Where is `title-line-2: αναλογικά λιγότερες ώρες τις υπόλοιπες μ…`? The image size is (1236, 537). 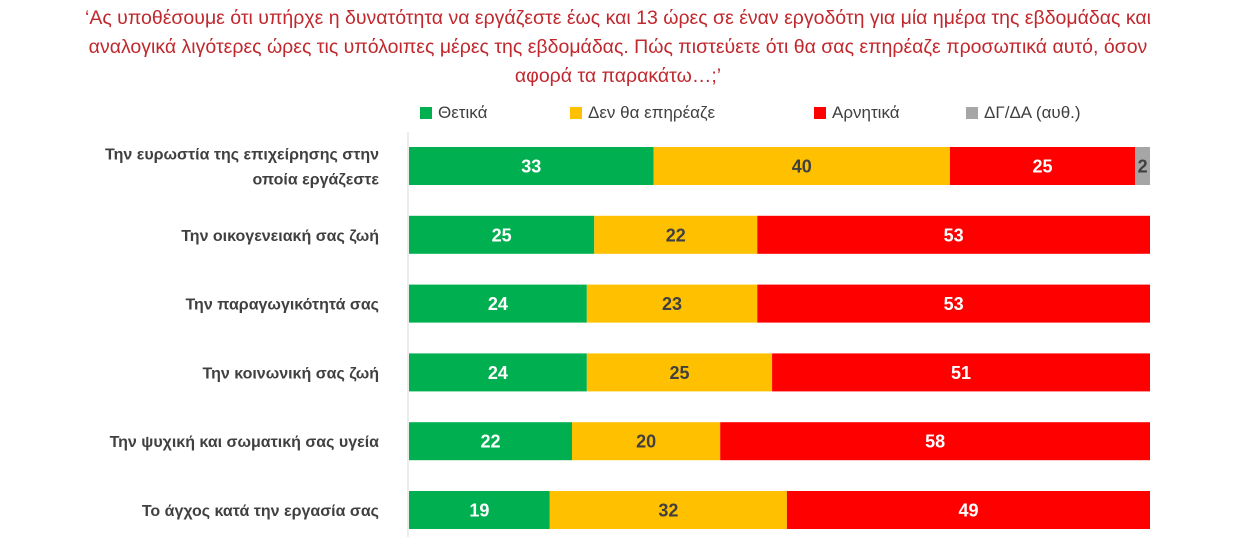
title-line-2: αναλογικά λιγότερες ώρες τις υπόλοιπες μ… is located at coordinates (618, 47).